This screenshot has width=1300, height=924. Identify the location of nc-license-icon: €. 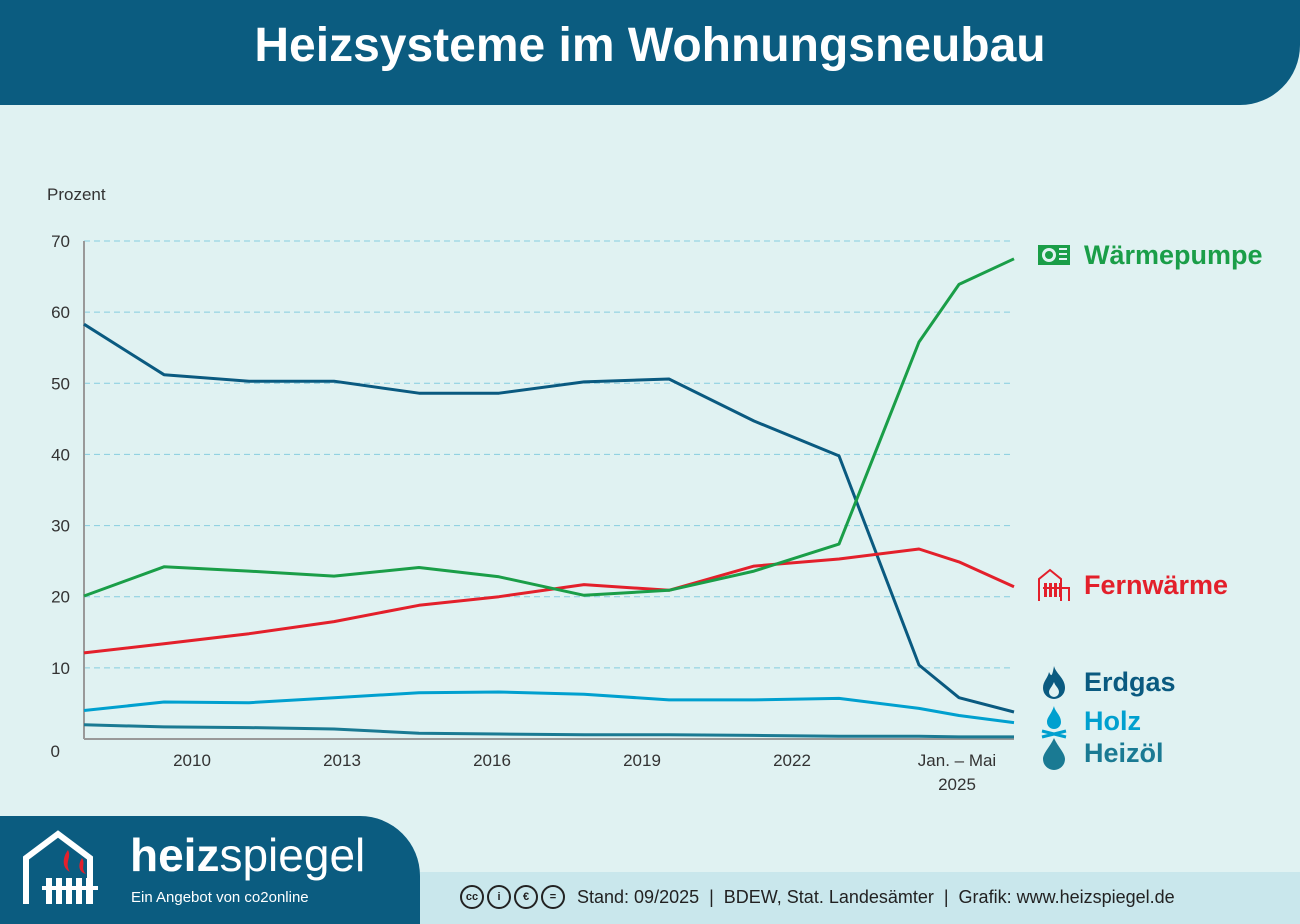
(526, 897).